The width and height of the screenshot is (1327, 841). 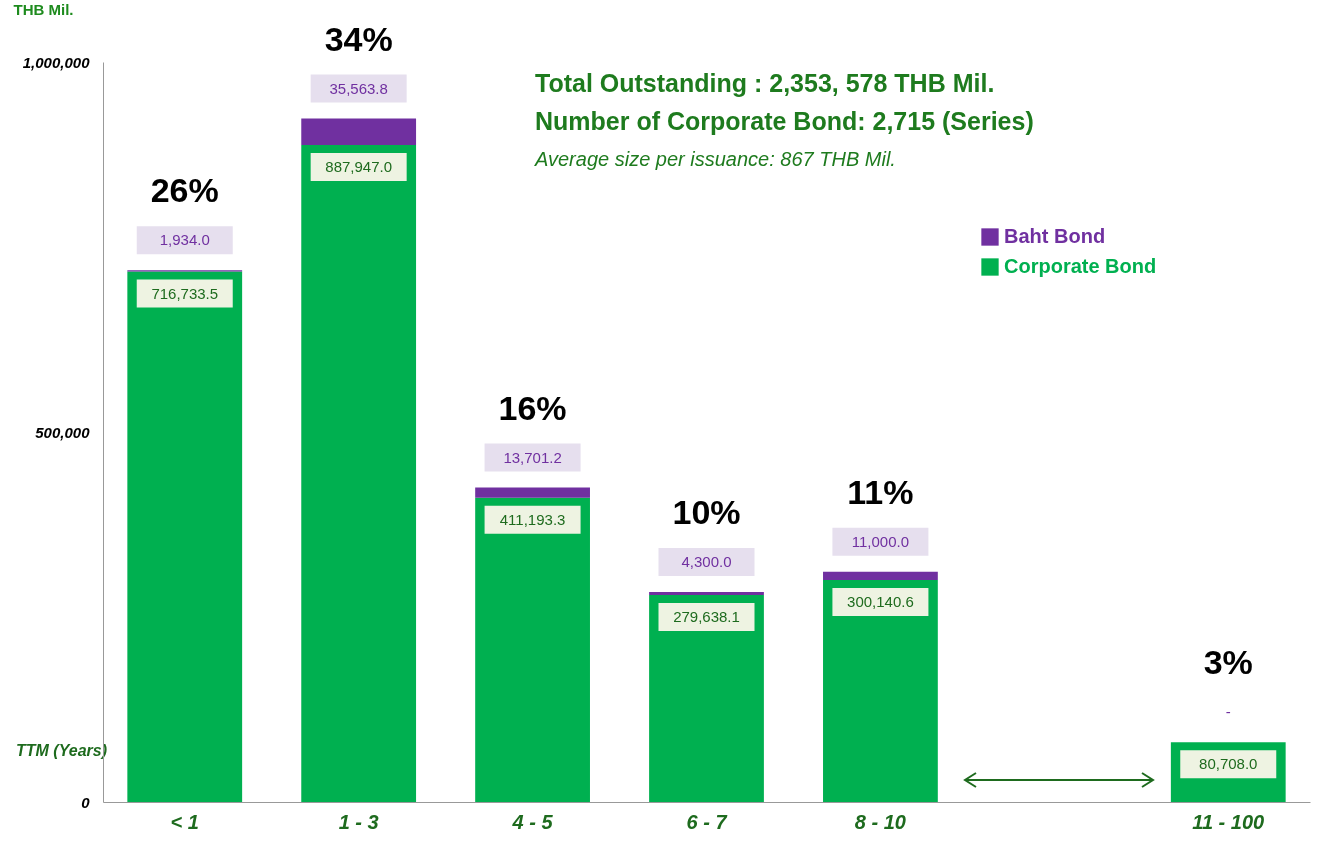 What do you see at coordinates (86, 802) in the screenshot?
I see `y-tick-label: 0` at bounding box center [86, 802].